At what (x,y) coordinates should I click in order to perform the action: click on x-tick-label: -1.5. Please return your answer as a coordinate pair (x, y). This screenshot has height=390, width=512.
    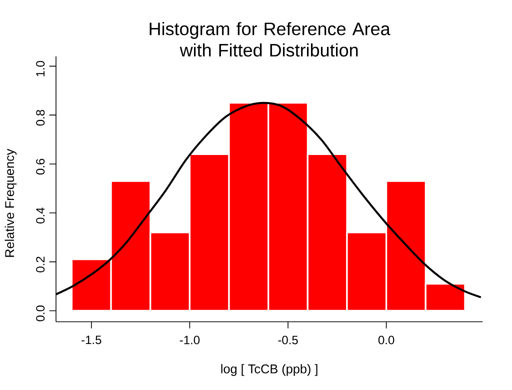
    Looking at the image, I should click on (92, 340).